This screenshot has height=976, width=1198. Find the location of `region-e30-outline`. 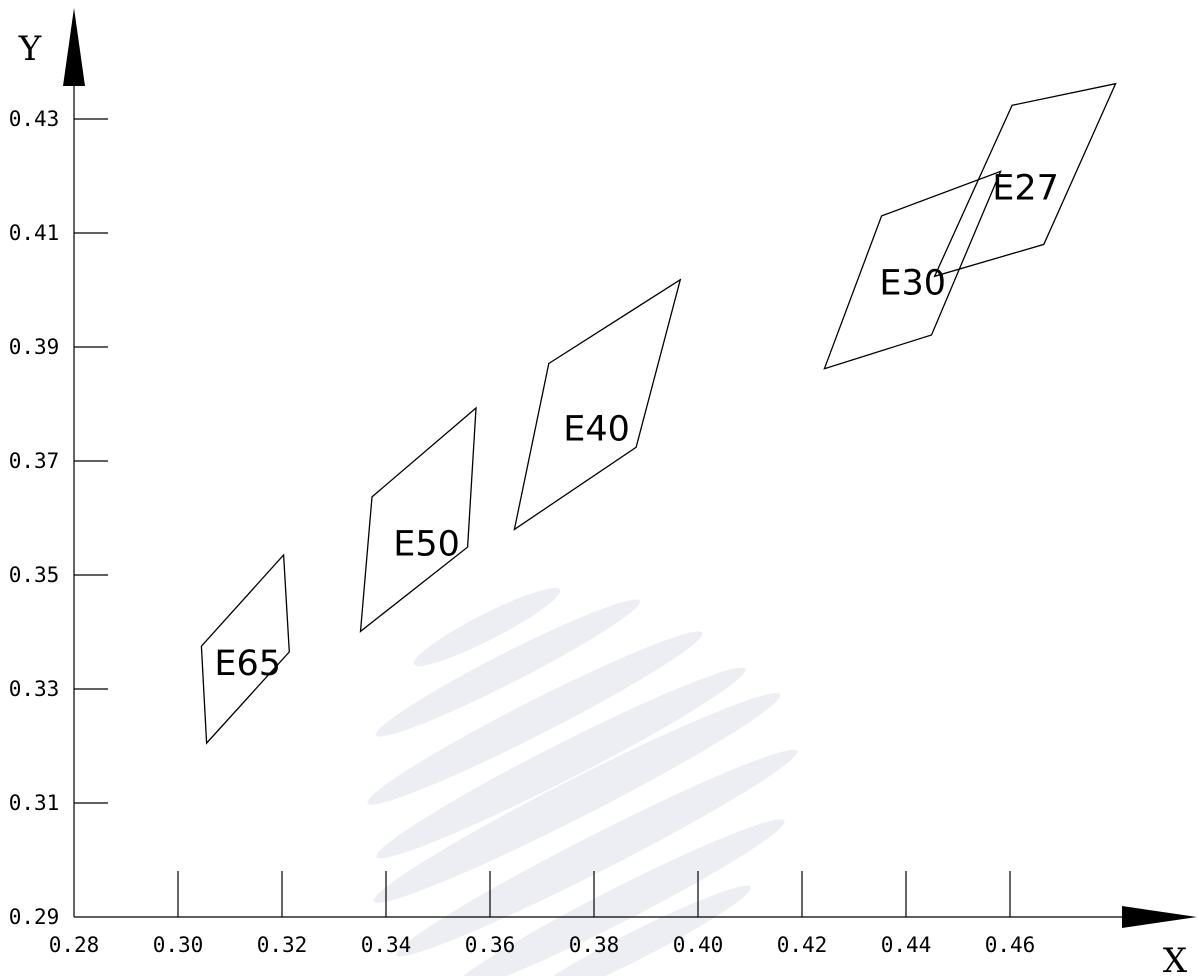

region-e30-outline is located at coordinates (912, 270).